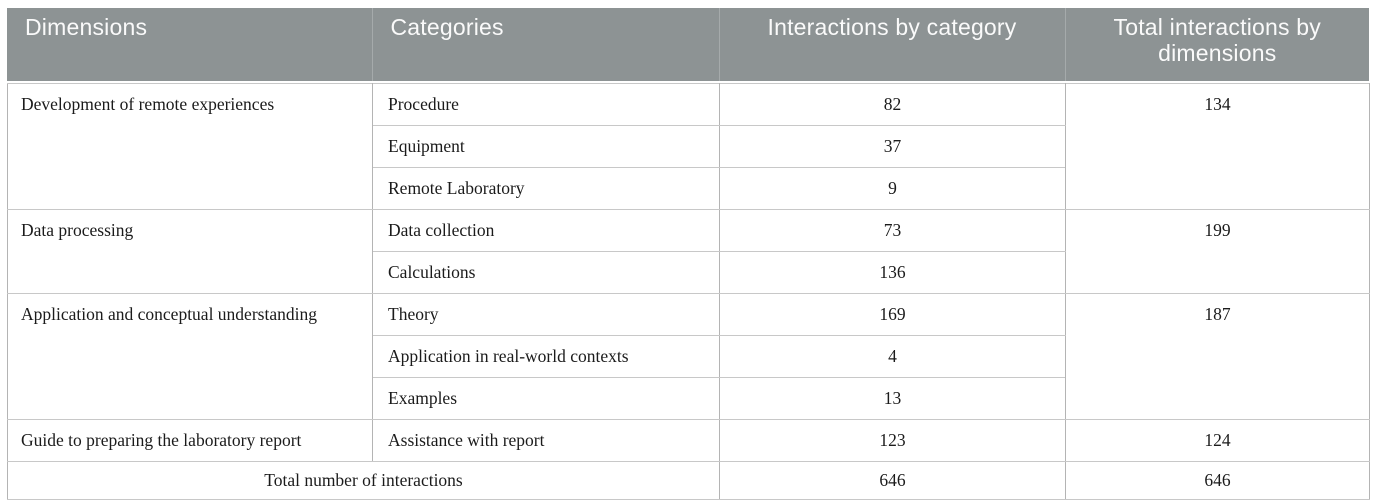 This screenshot has width=1375, height=504. I want to click on category-count-cell: 37, so click(892, 146).